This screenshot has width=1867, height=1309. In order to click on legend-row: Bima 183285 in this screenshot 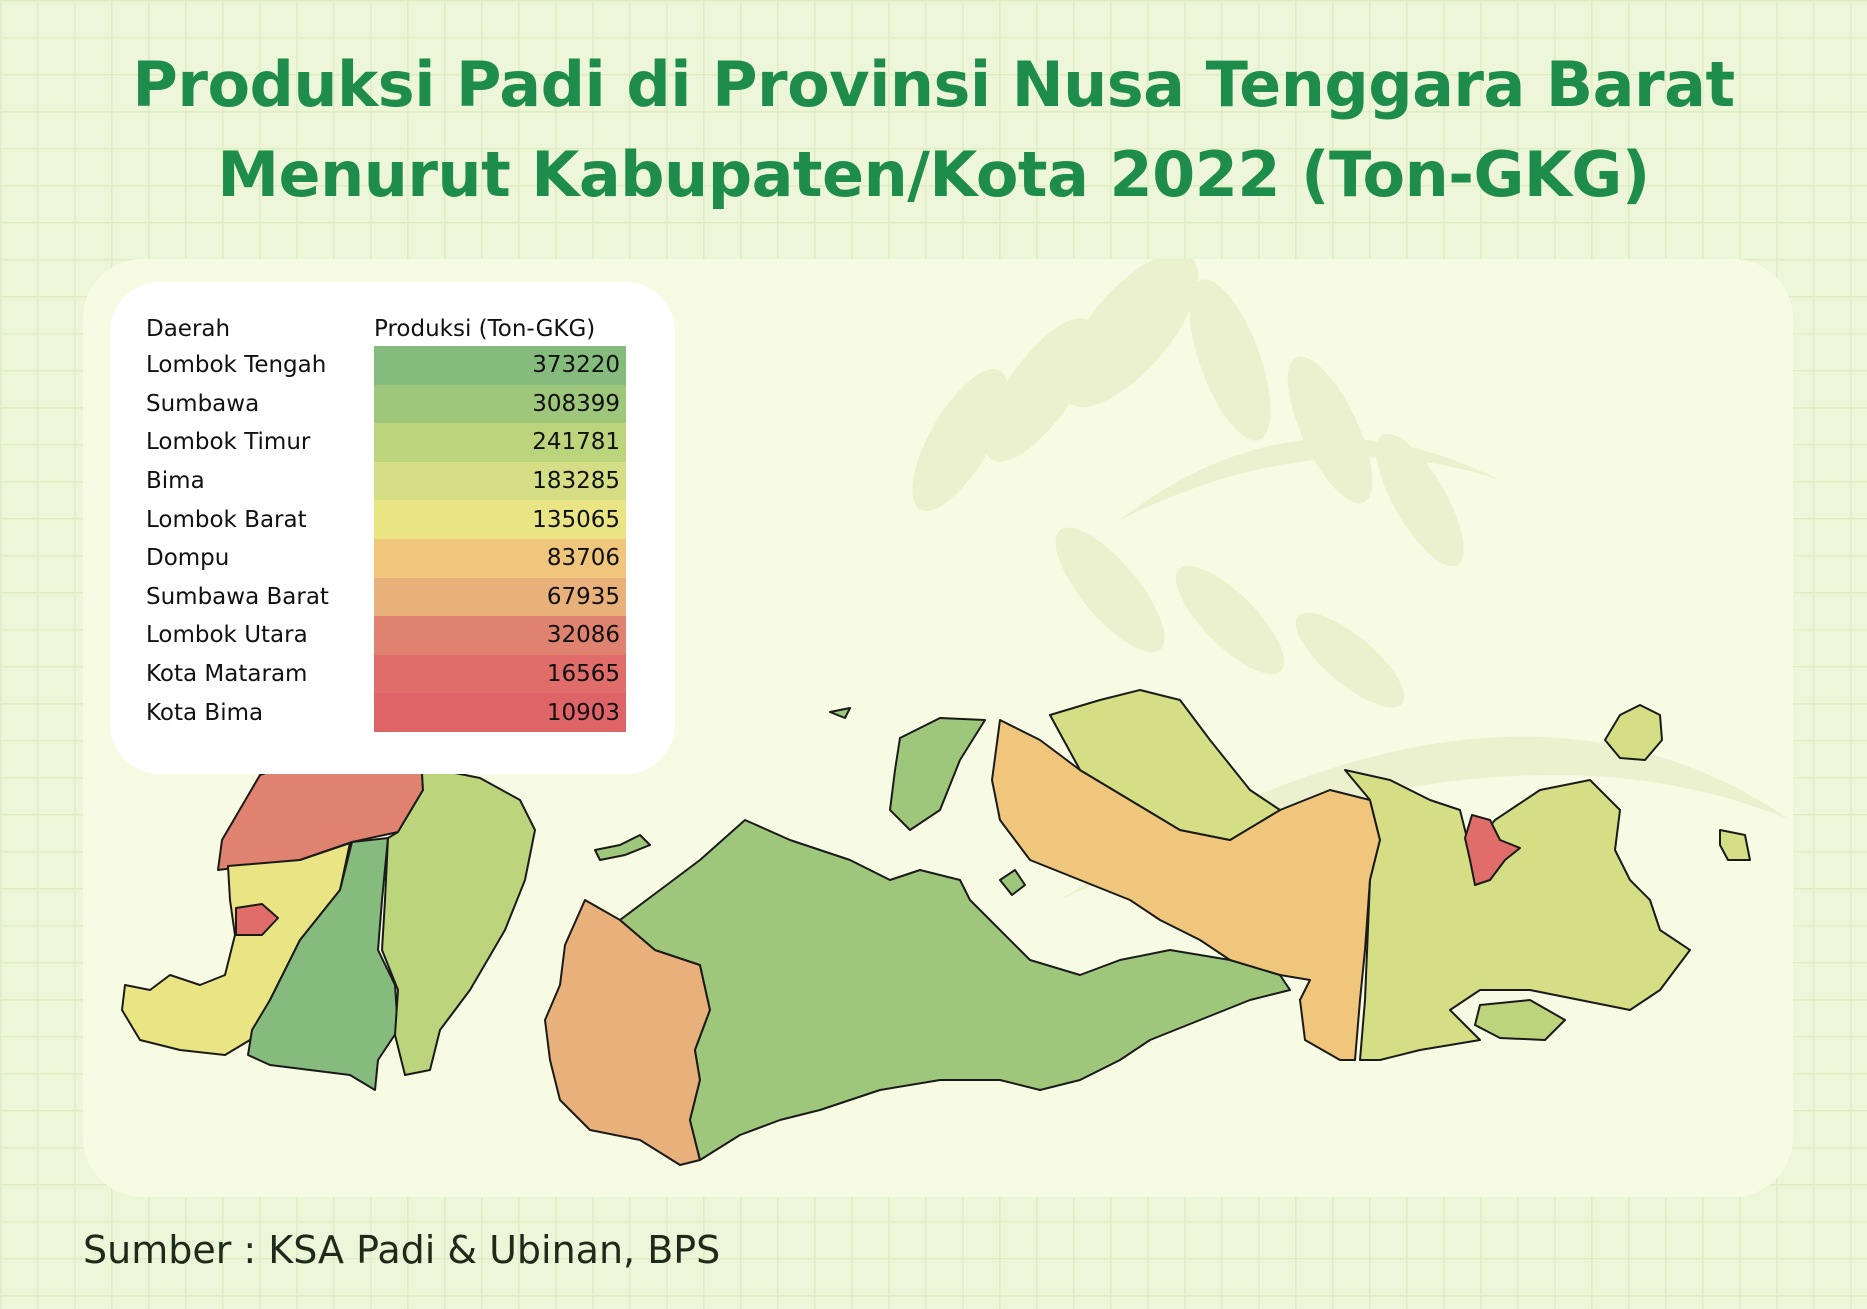, I will do `click(386, 481)`.